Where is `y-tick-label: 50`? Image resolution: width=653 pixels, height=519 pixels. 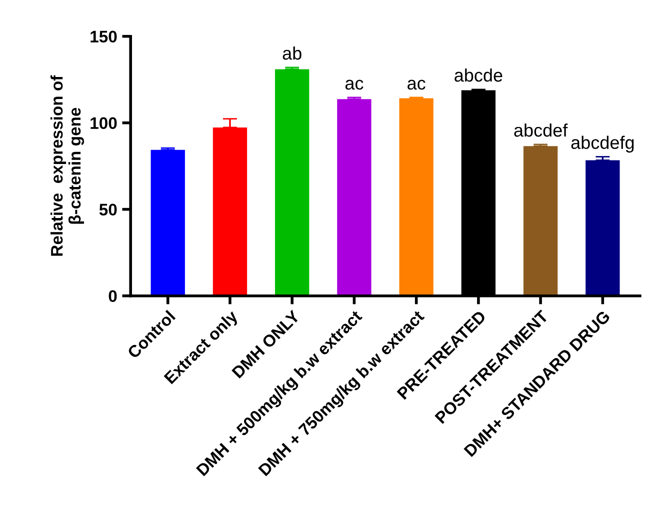
y-tick-label: 50 is located at coordinates (108, 210).